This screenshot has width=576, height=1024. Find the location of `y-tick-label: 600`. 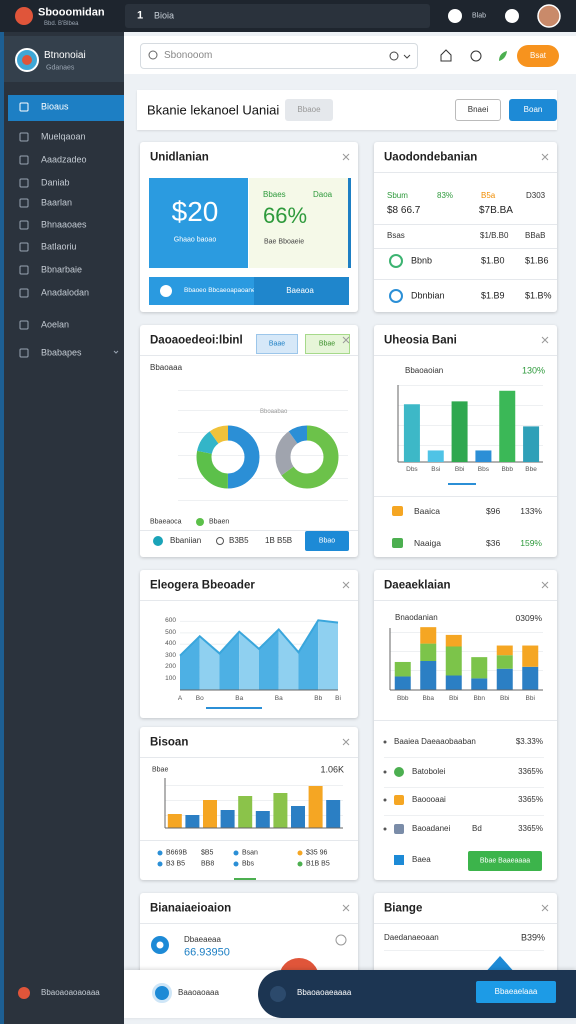

y-tick-label: 600 is located at coordinates (170, 621).